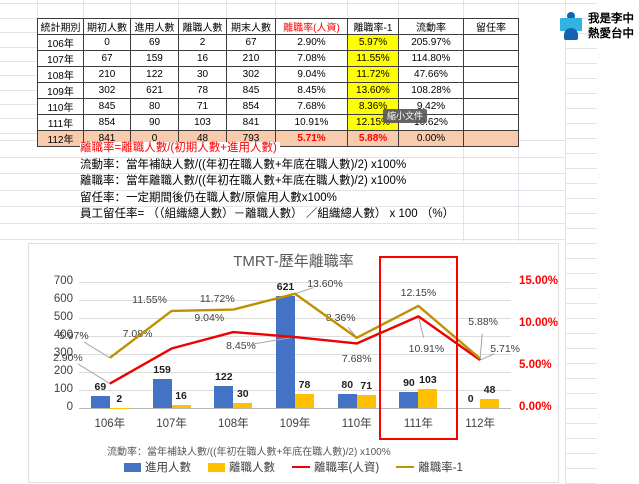  What do you see at coordinates (107, 26) in the screenshot?
I see `column-header: 期初人數` at bounding box center [107, 26].